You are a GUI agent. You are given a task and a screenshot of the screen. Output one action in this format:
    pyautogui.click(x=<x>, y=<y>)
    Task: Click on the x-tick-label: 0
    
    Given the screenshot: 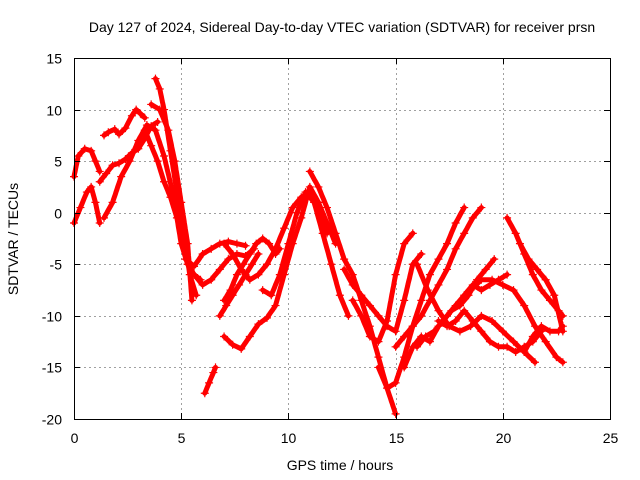 What is the action you would take?
    pyautogui.click(x=75, y=438)
    